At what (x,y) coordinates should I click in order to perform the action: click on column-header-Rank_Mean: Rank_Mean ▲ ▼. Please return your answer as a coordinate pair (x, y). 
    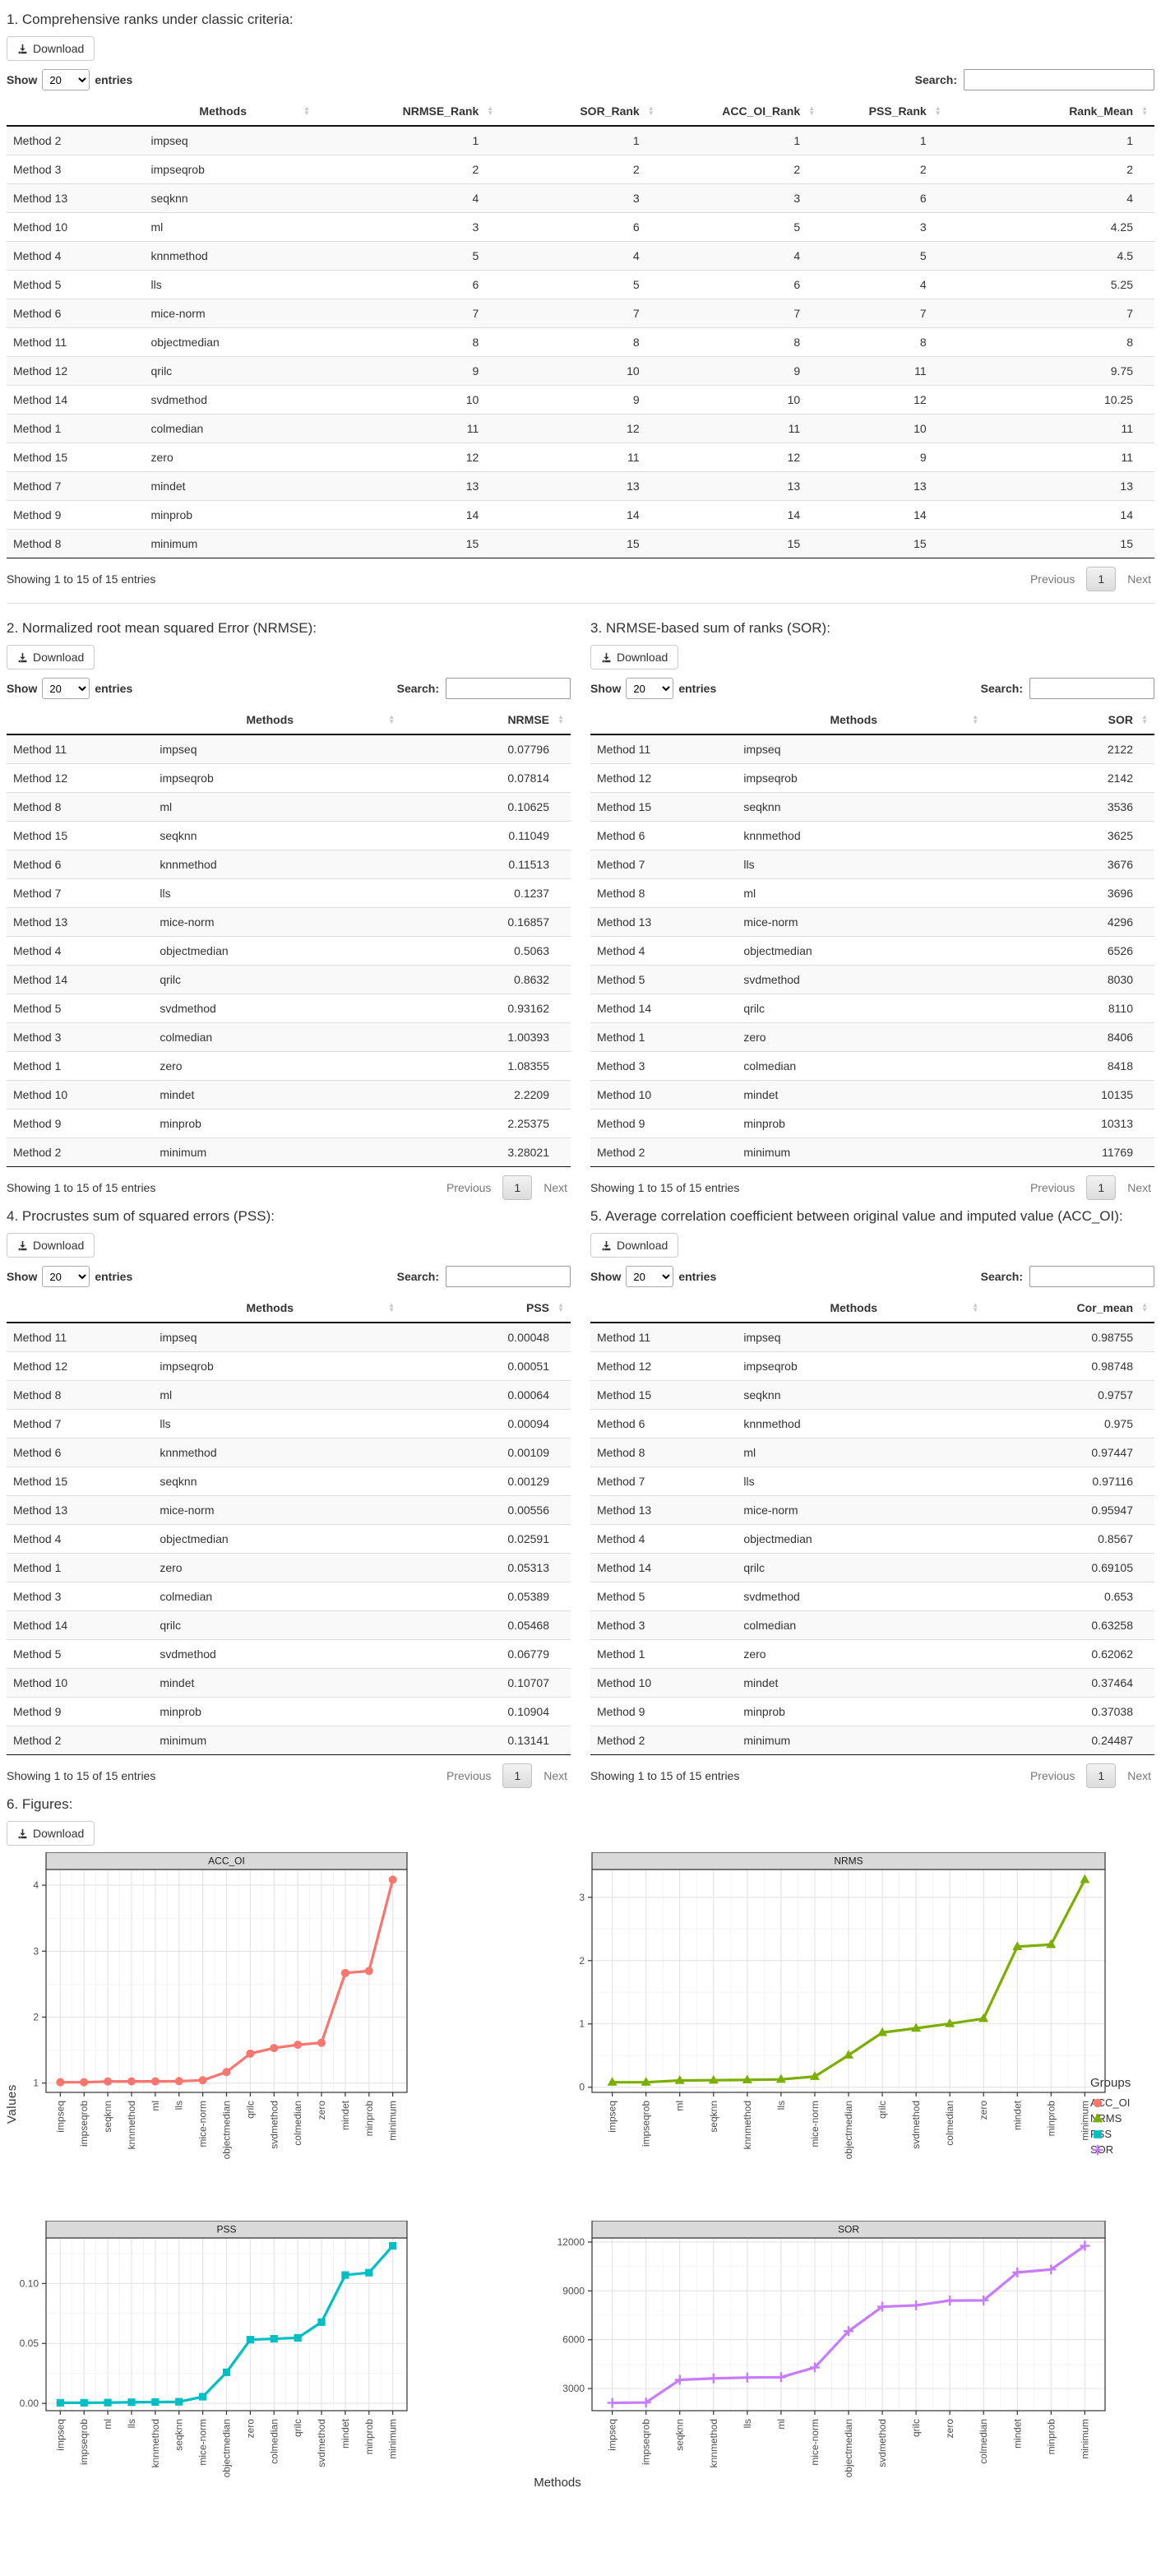
    Looking at the image, I should click on (1050, 112).